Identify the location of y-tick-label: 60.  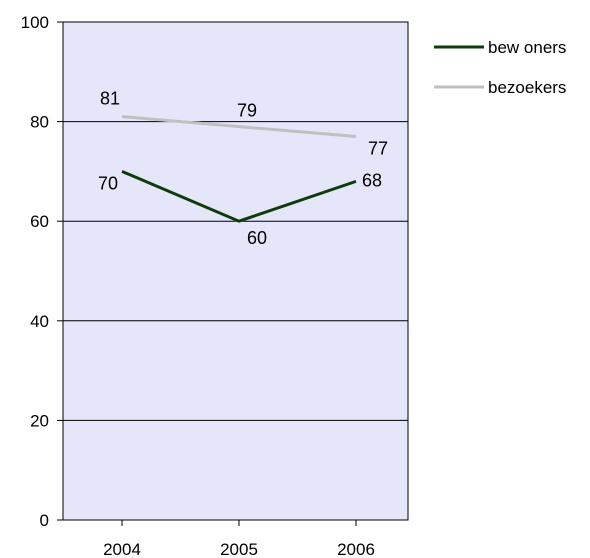
(39, 221).